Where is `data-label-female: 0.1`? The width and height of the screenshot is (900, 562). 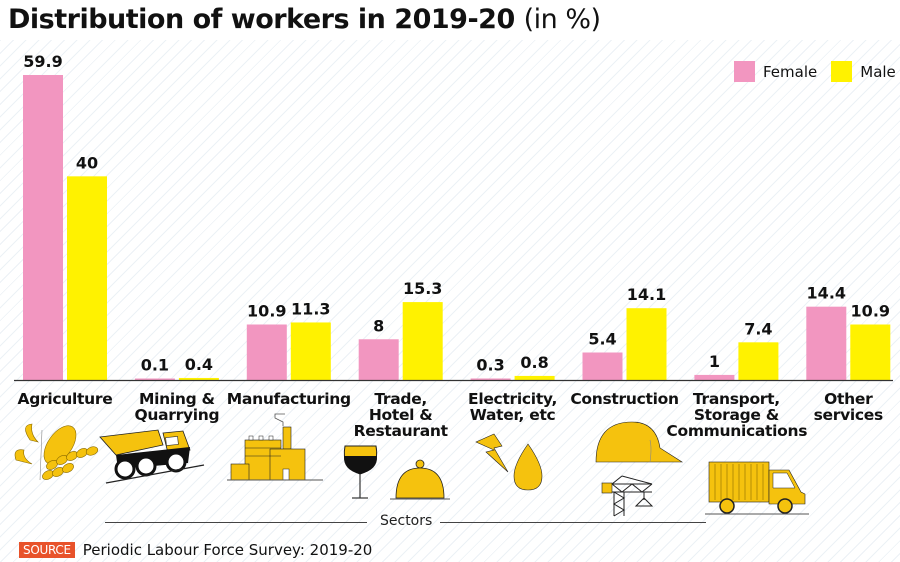 data-label-female: 0.1 is located at coordinates (155, 365).